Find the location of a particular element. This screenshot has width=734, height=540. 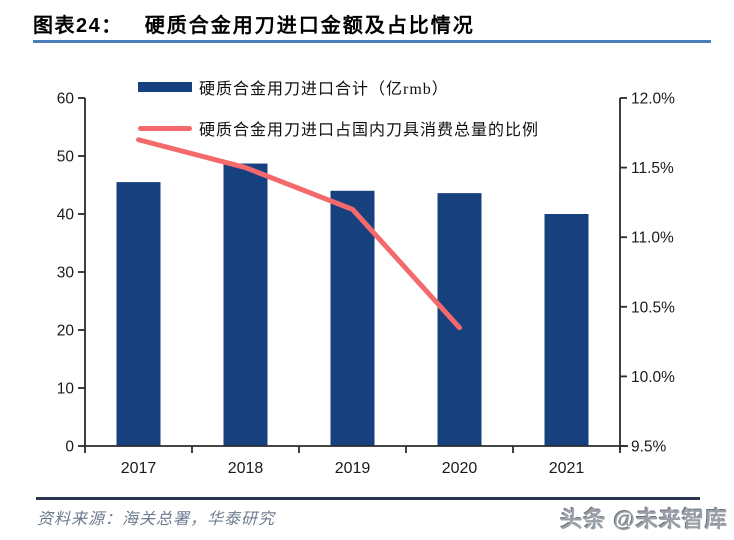

right-tick-label: 10.5% is located at coordinates (653, 307).